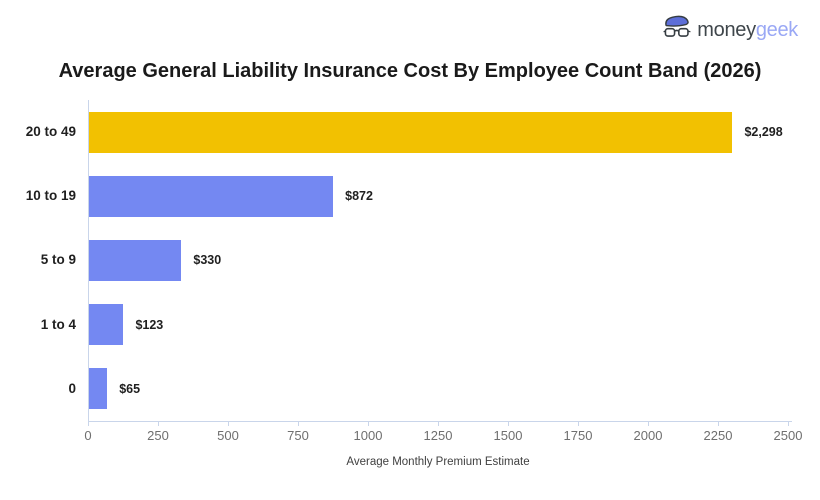 This screenshot has width=820, height=500. Describe the element at coordinates (228, 435) in the screenshot. I see `x-tick-label: 500` at that location.